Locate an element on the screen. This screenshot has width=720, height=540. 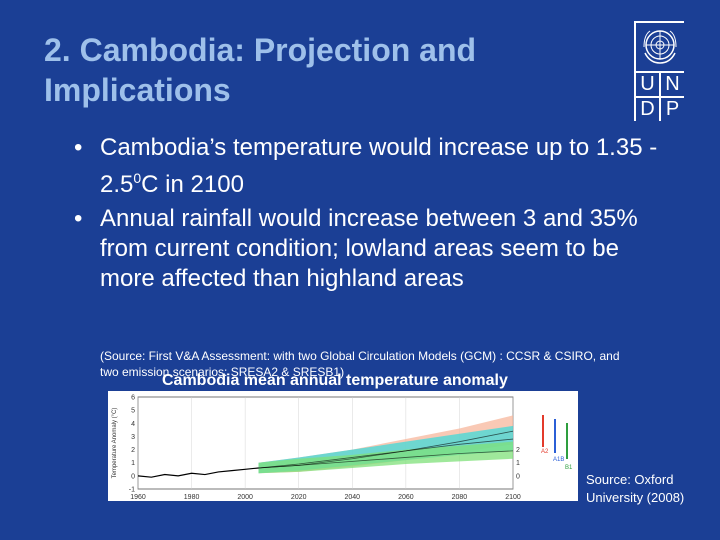
slide-title: 2. Cambodia: Projection and Implications is located at coordinates (260, 70).